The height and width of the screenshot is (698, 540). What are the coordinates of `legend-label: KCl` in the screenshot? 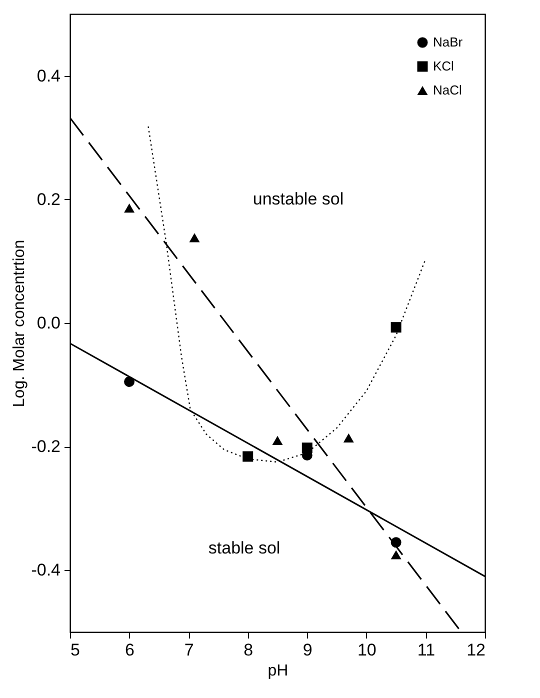 It's located at (443, 66).